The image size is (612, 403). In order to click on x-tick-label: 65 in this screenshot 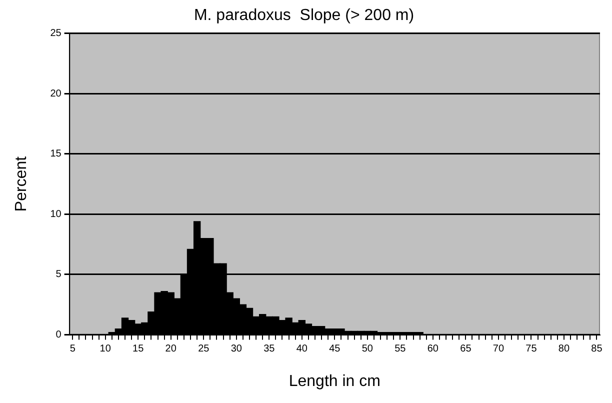, I will do `click(466, 349)`.